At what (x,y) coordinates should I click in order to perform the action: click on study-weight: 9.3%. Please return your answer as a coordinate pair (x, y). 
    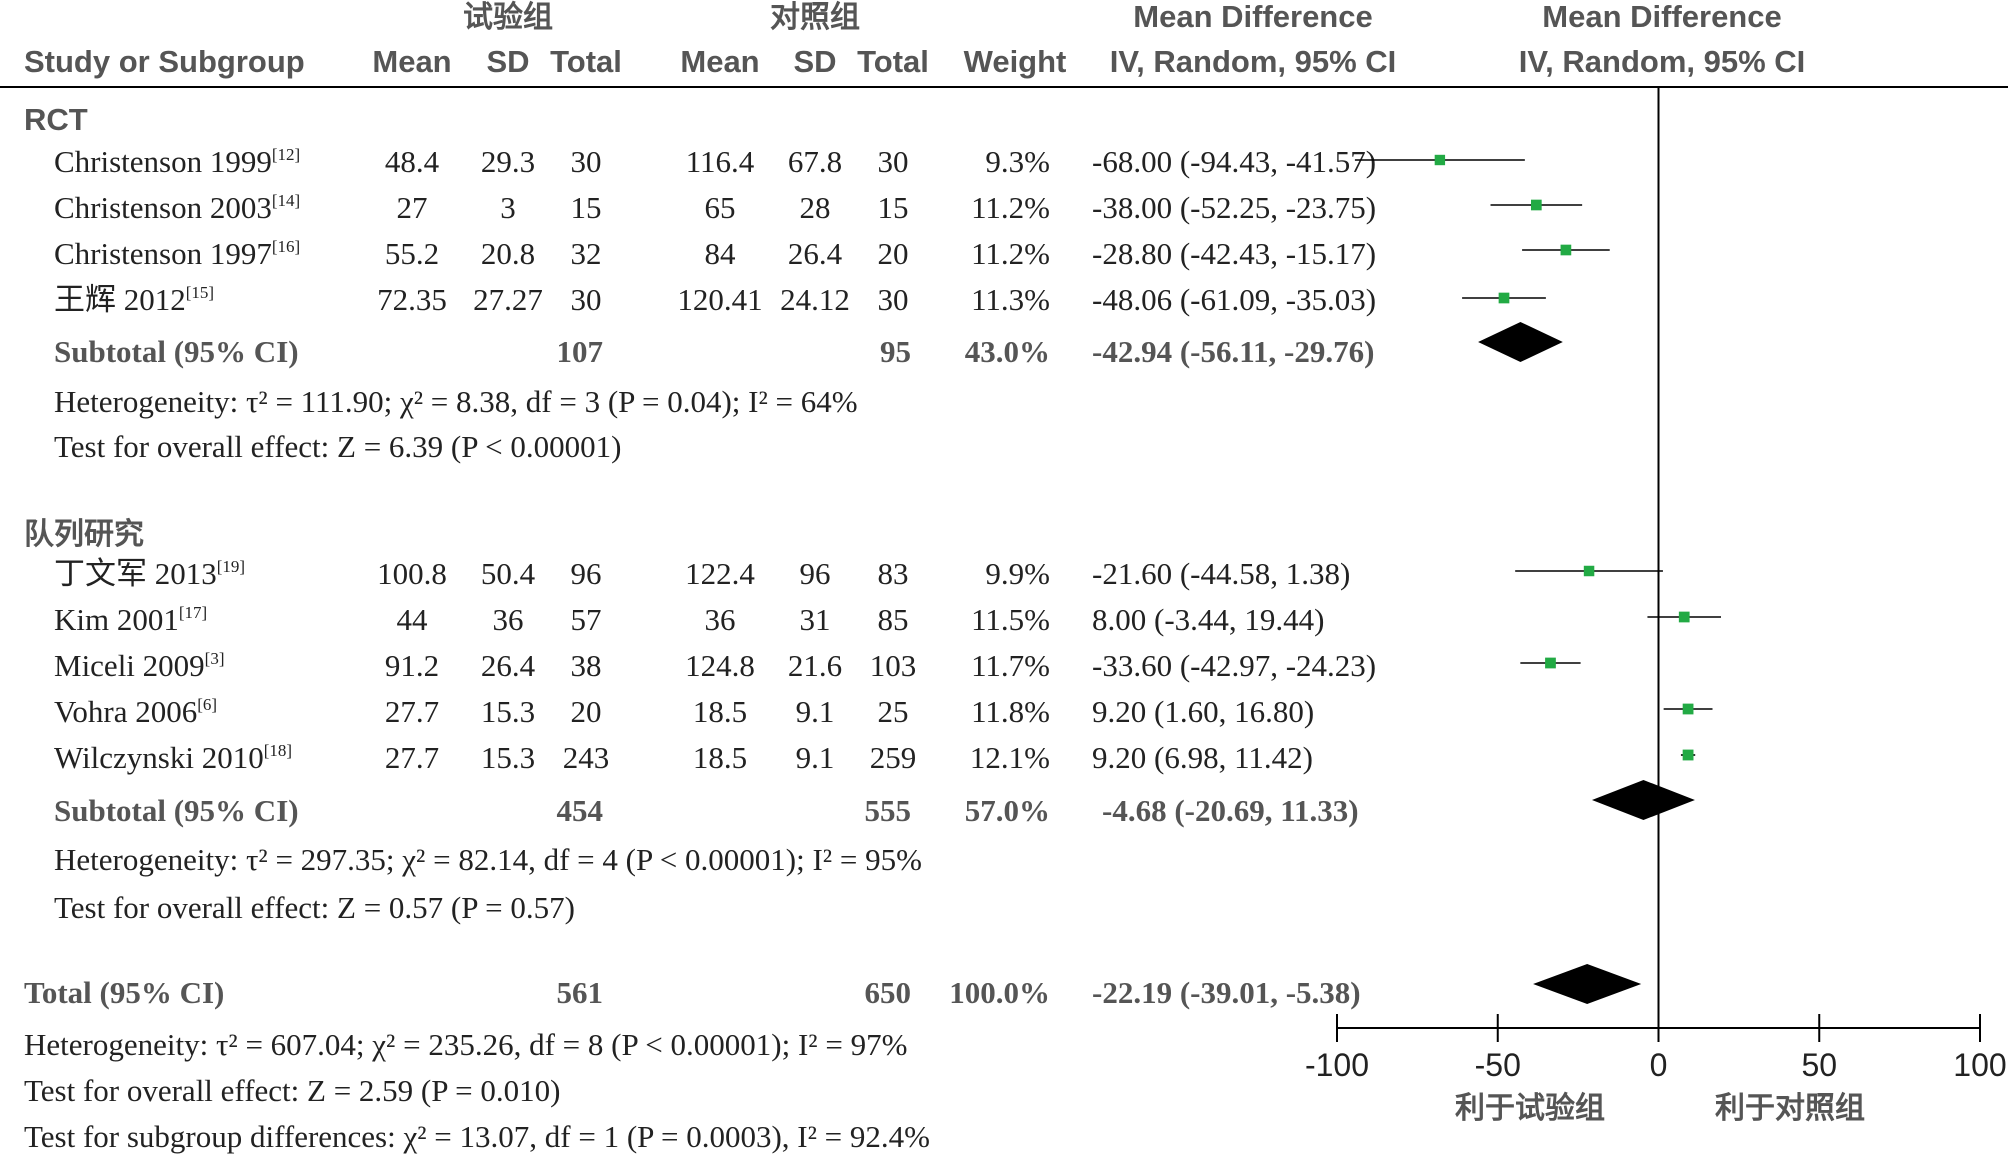
    Looking at the image, I should click on (1017, 161).